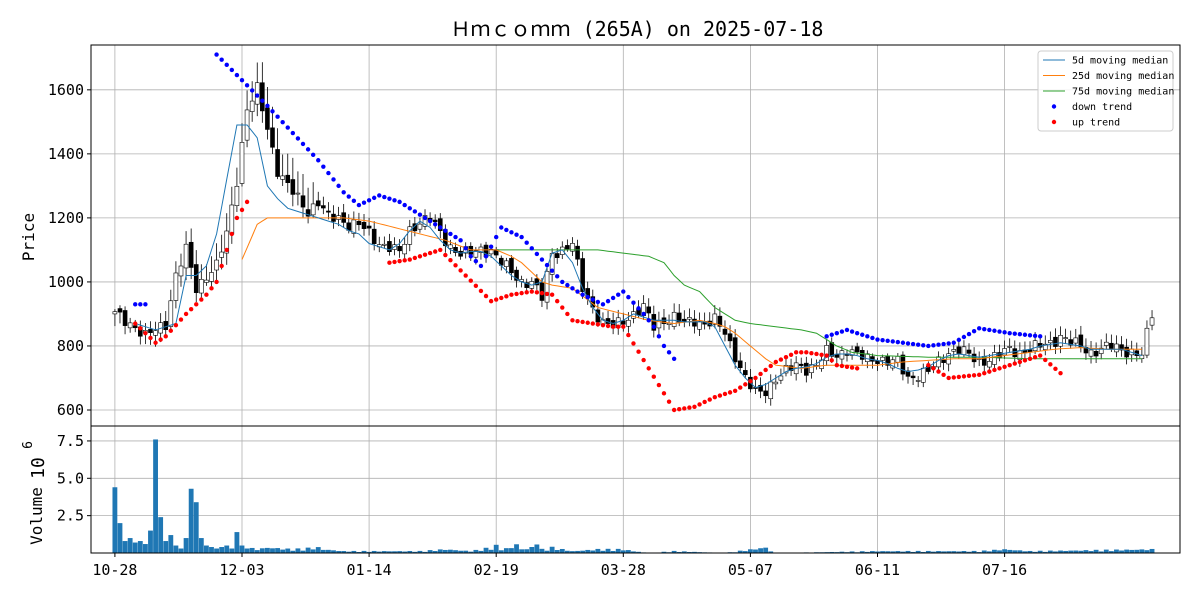  What do you see at coordinates (877, 570) in the screenshot?
I see `x-tick-label: 06-11` at bounding box center [877, 570].